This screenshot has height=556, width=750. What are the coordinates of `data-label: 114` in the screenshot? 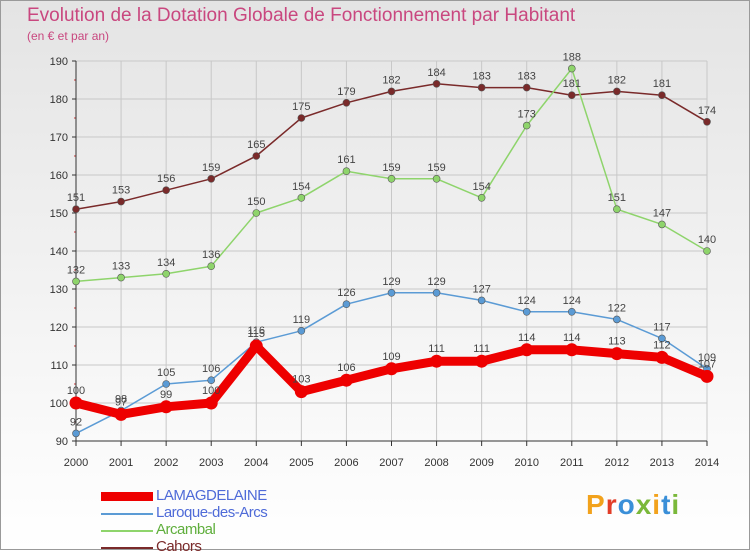 It's located at (572, 338).